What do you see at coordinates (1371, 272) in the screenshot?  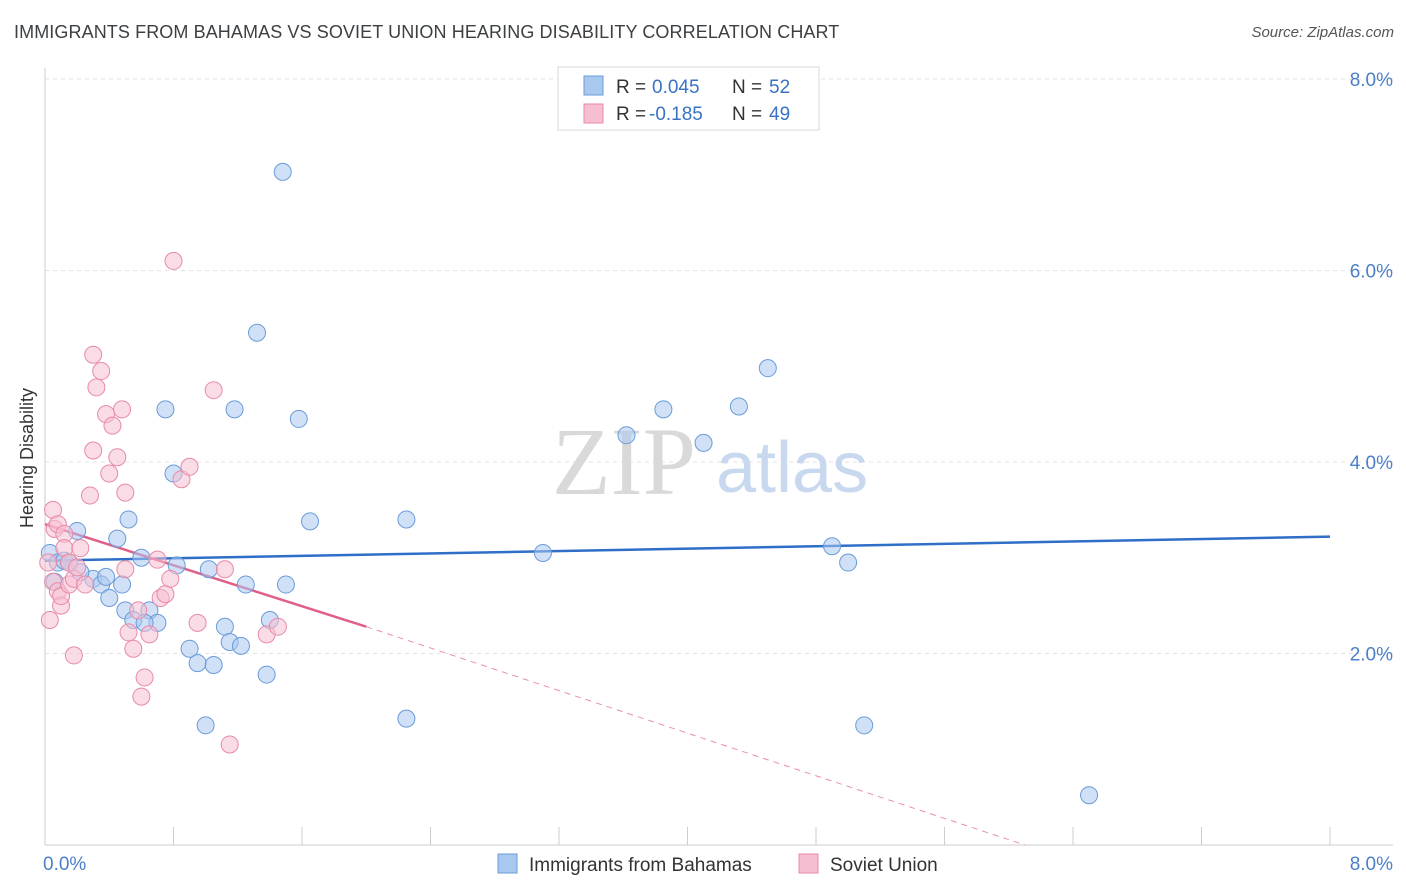 I see `y-tick-label-2: 6.0%` at bounding box center [1371, 272].